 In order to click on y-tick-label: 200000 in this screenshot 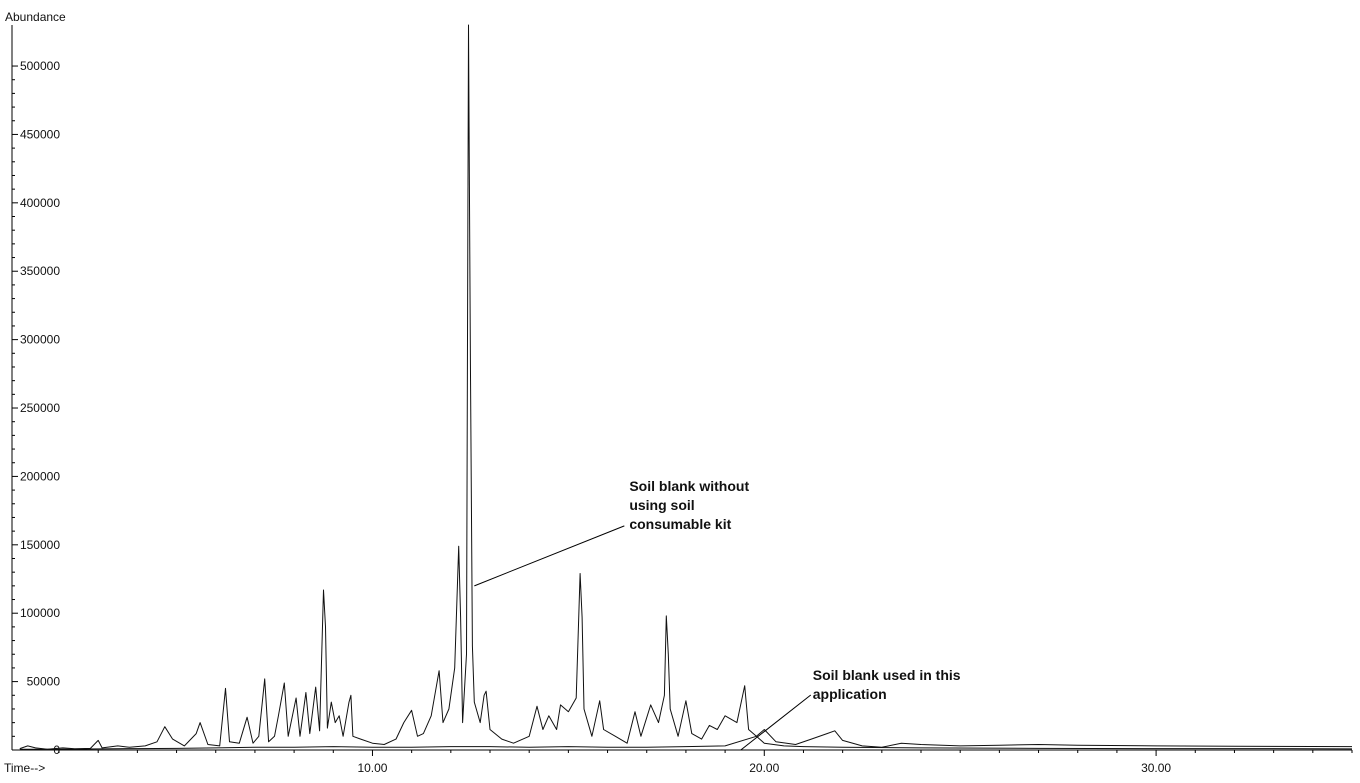, I will do `click(40, 476)`.